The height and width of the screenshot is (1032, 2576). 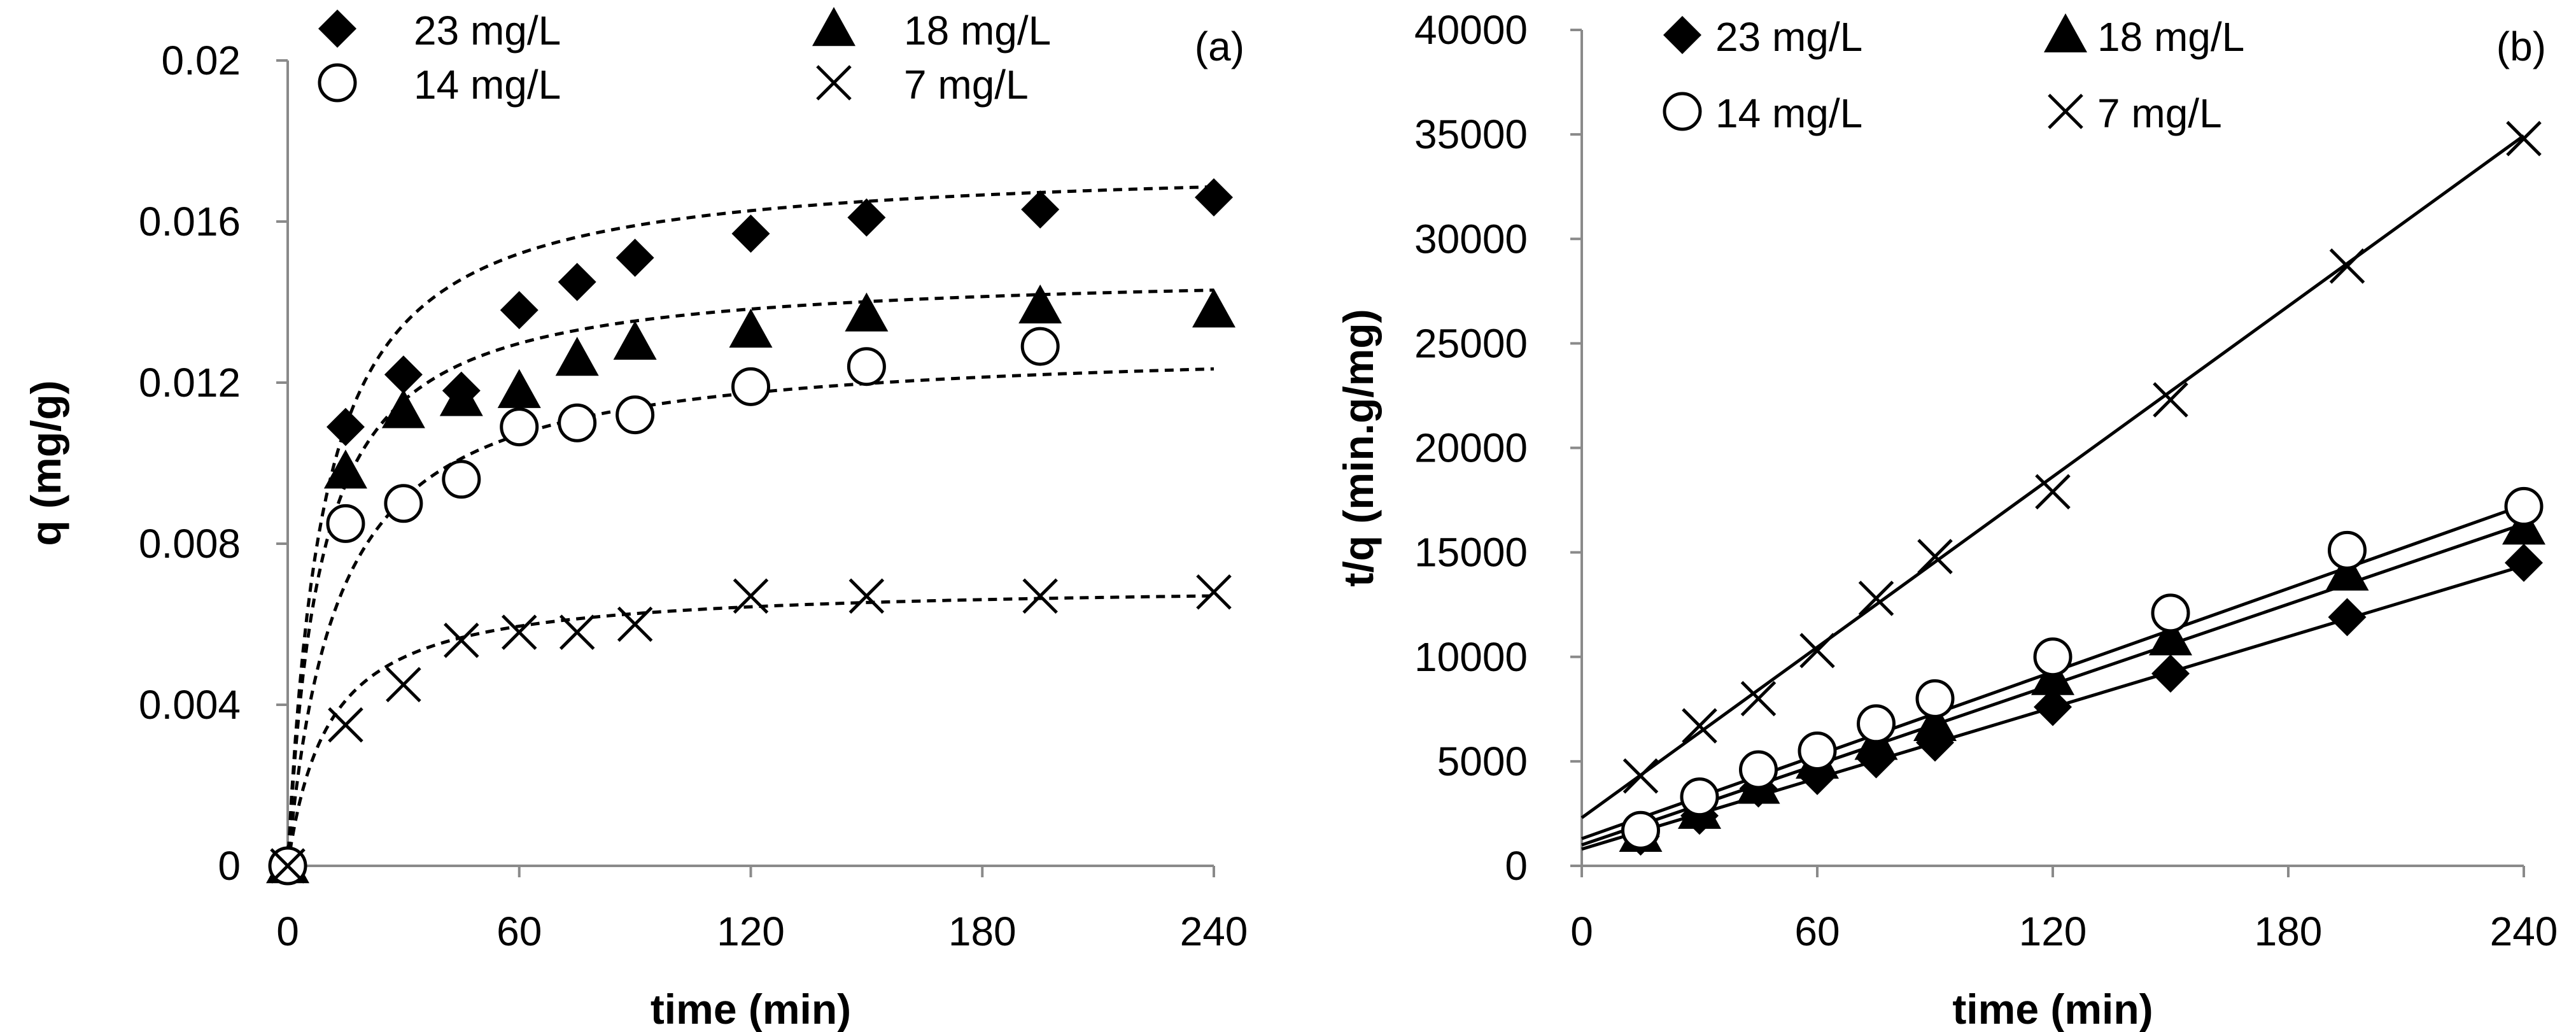 What do you see at coordinates (2521, 46) in the screenshot?
I see `panel-label: (b)` at bounding box center [2521, 46].